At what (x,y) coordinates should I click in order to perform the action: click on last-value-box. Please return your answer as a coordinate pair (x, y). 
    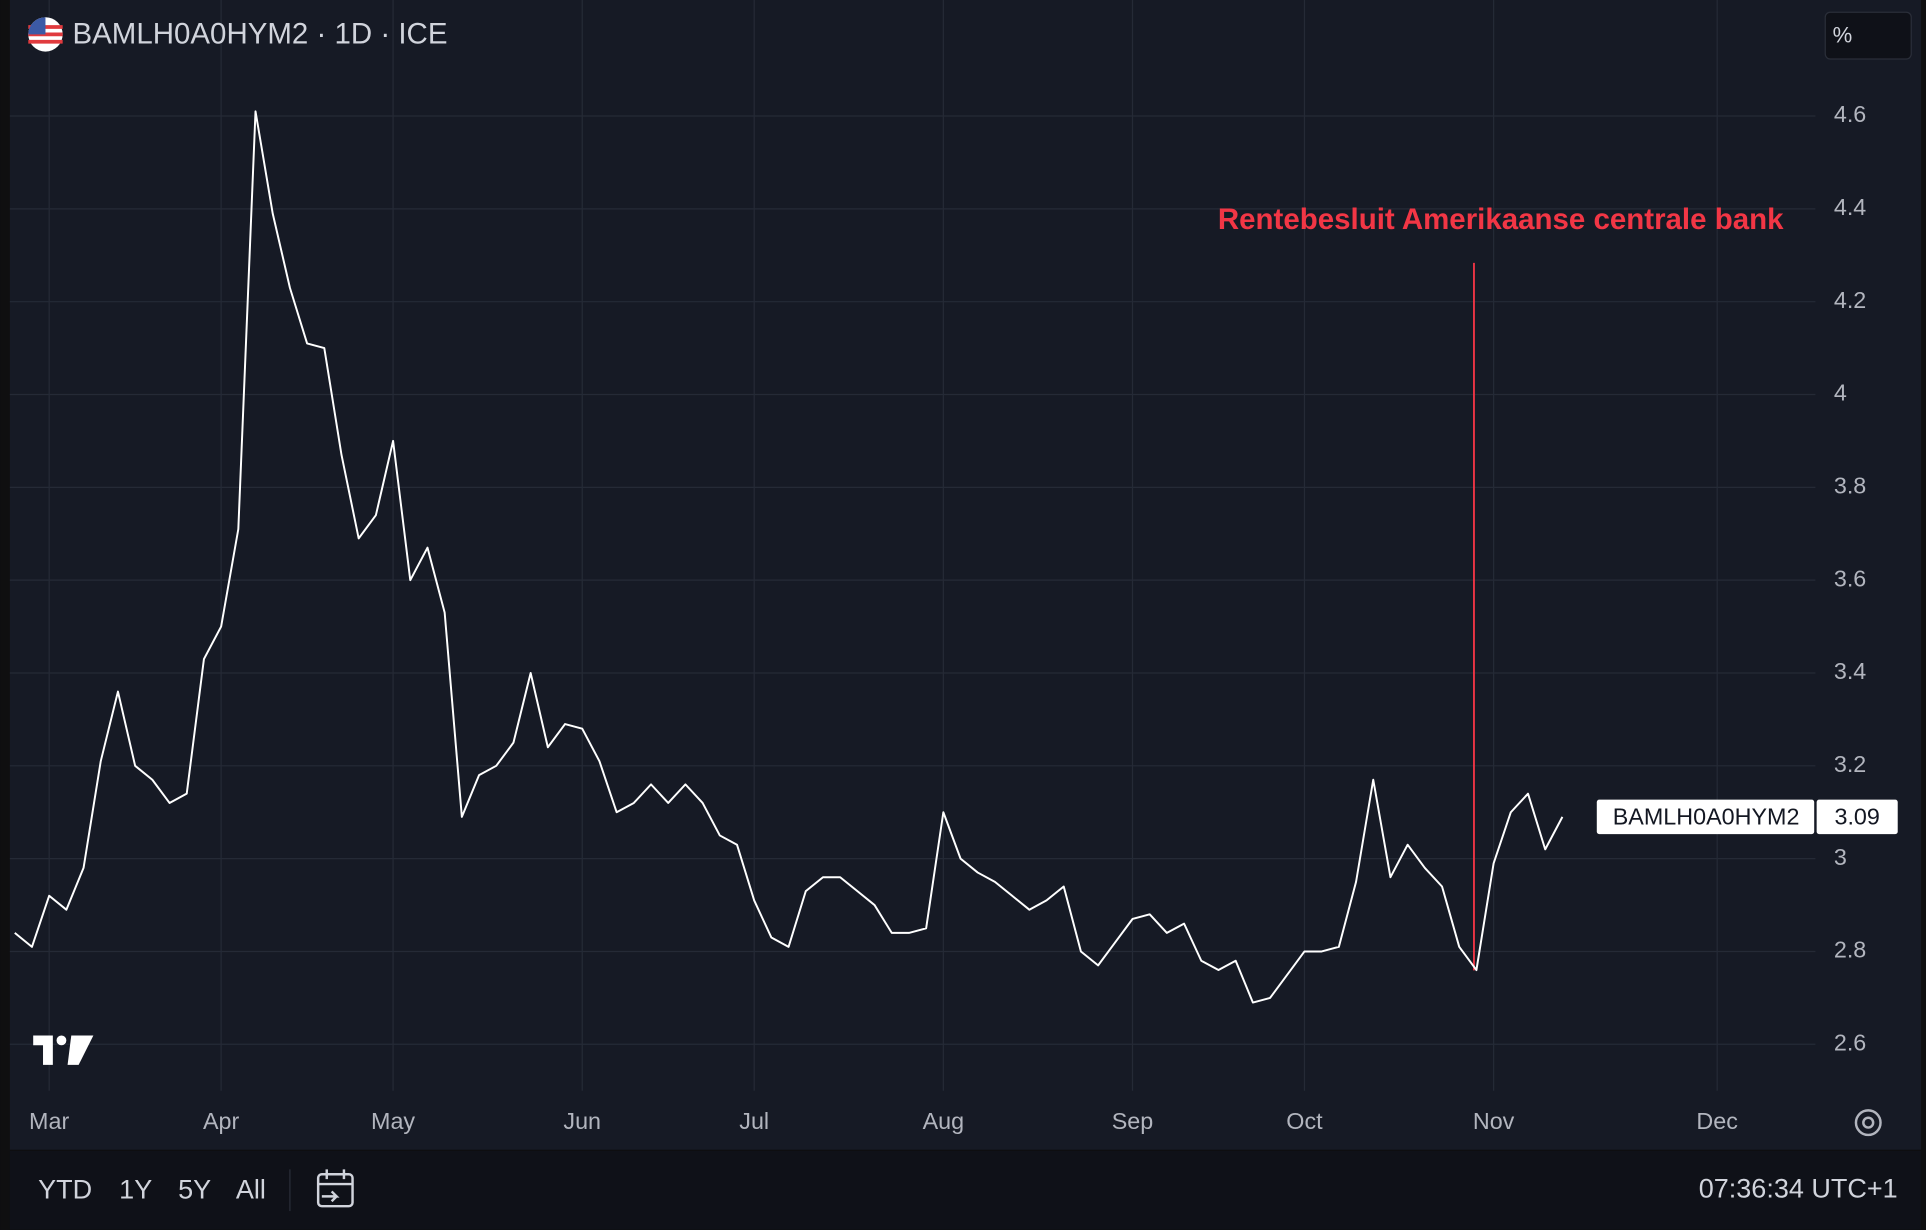
    Looking at the image, I should click on (1857, 817).